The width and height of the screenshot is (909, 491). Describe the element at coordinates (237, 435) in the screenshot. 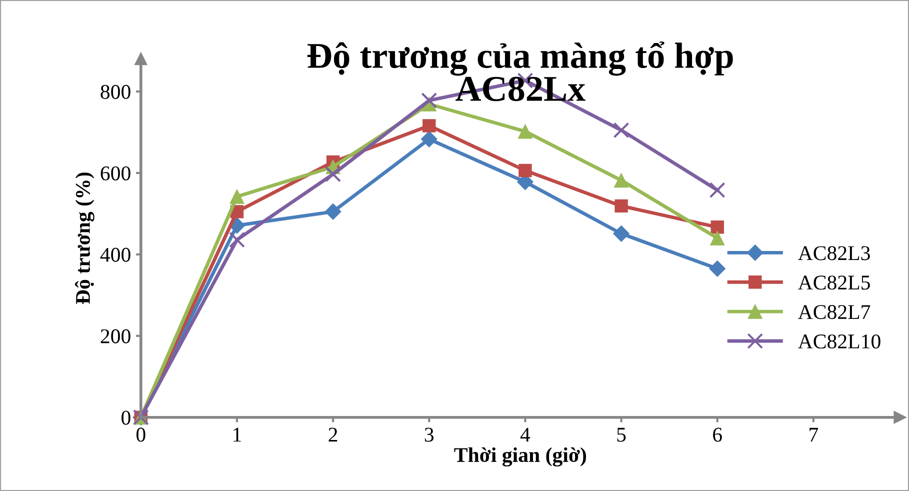

I see `x-tick-label: 1` at that location.